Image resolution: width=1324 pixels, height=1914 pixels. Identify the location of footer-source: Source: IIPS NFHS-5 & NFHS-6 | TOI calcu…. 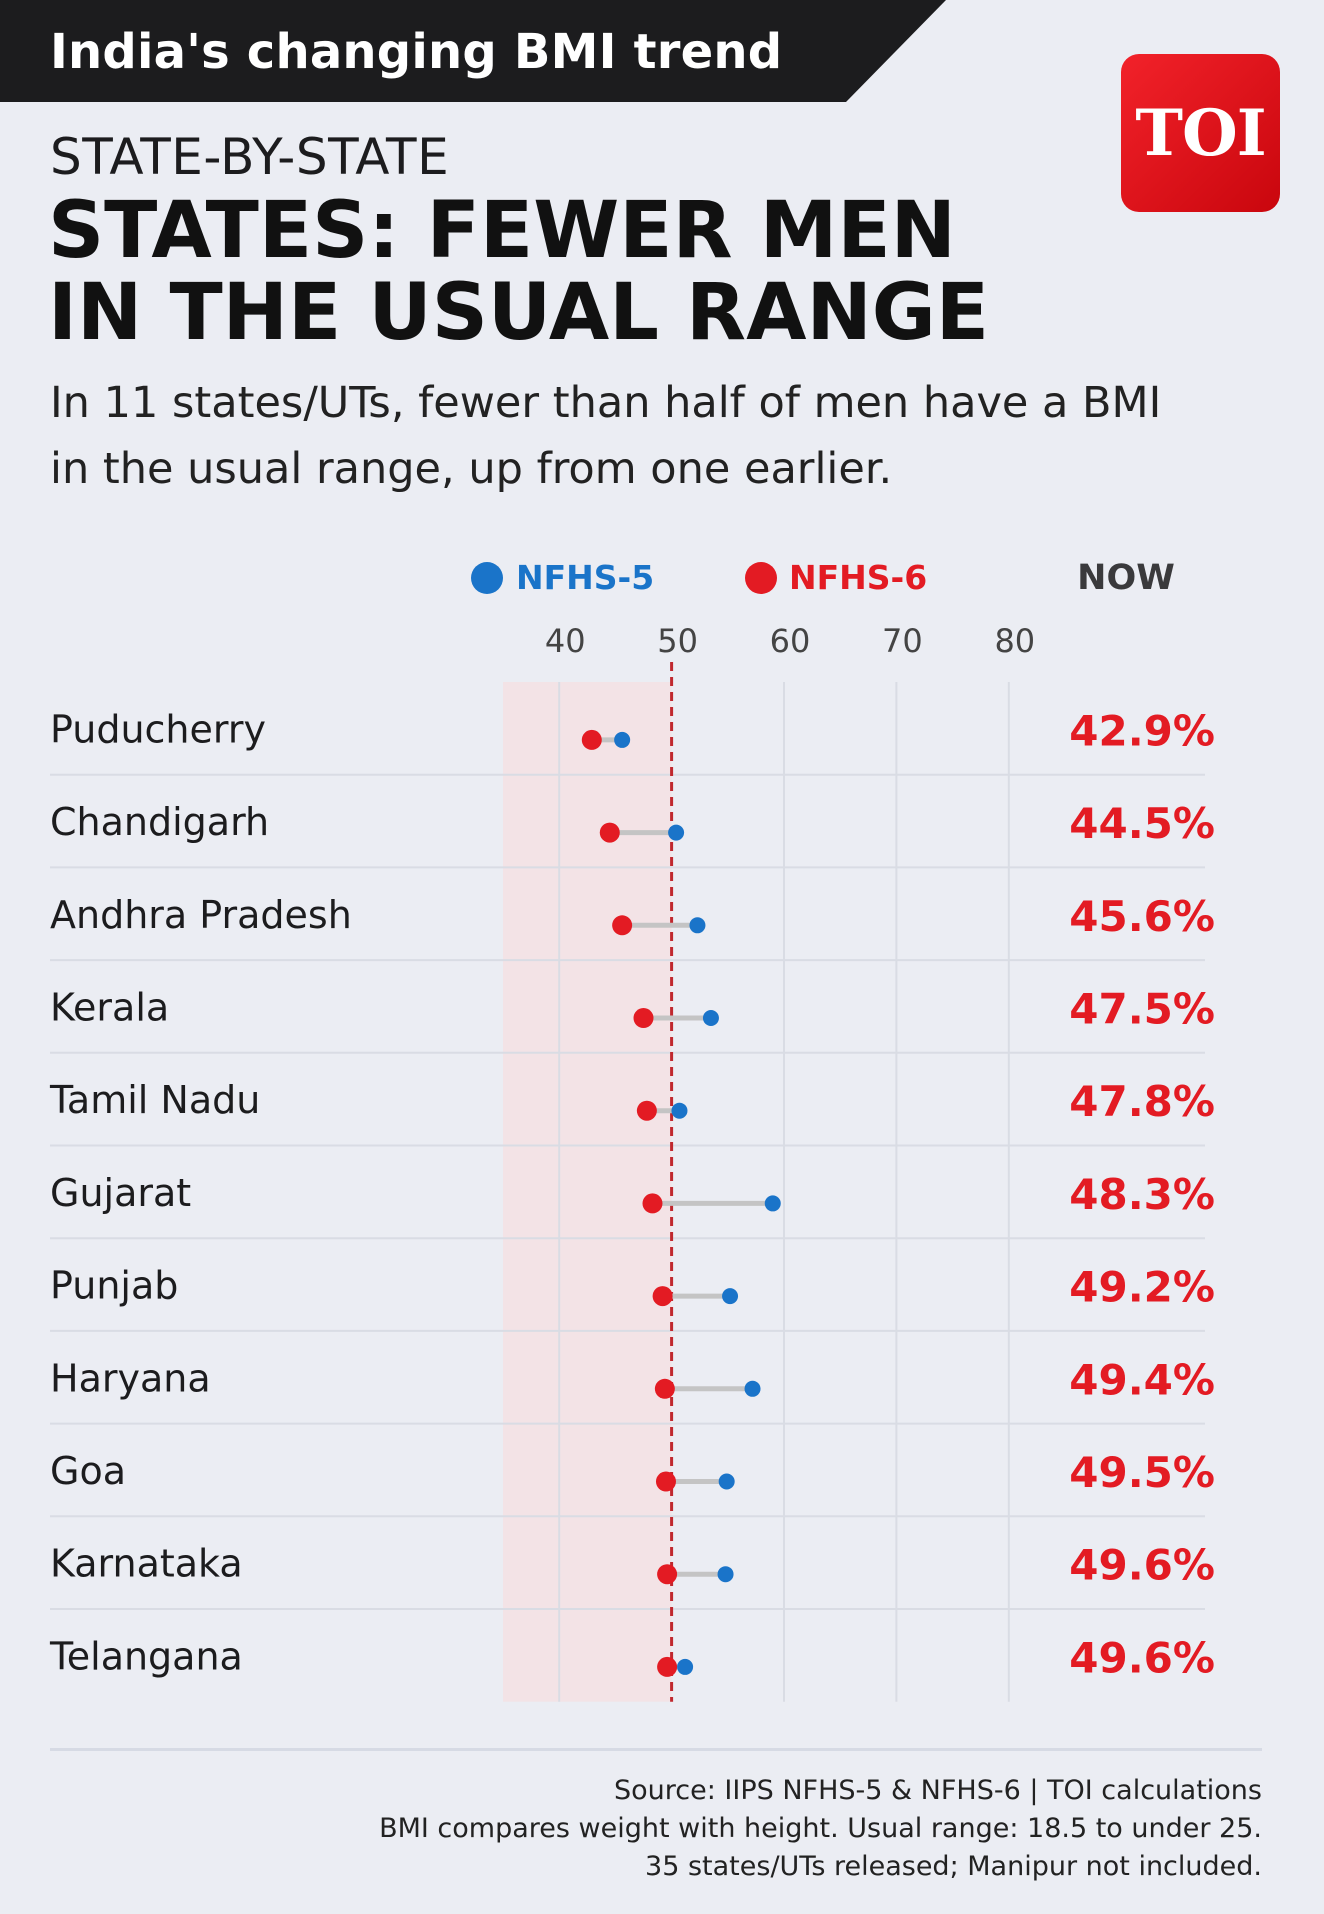
(938, 1790).